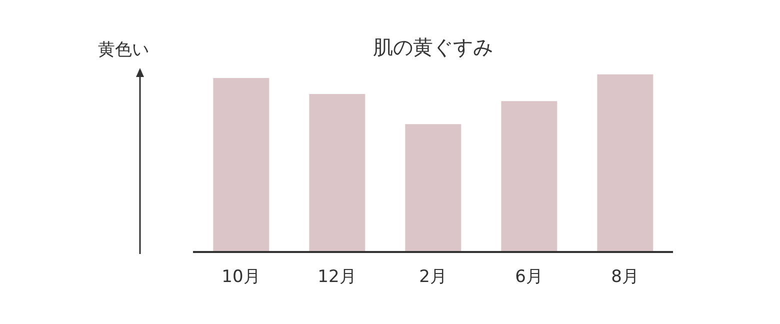  Describe the element at coordinates (529, 277) in the screenshot. I see `x-tick-label: 6月` at that location.